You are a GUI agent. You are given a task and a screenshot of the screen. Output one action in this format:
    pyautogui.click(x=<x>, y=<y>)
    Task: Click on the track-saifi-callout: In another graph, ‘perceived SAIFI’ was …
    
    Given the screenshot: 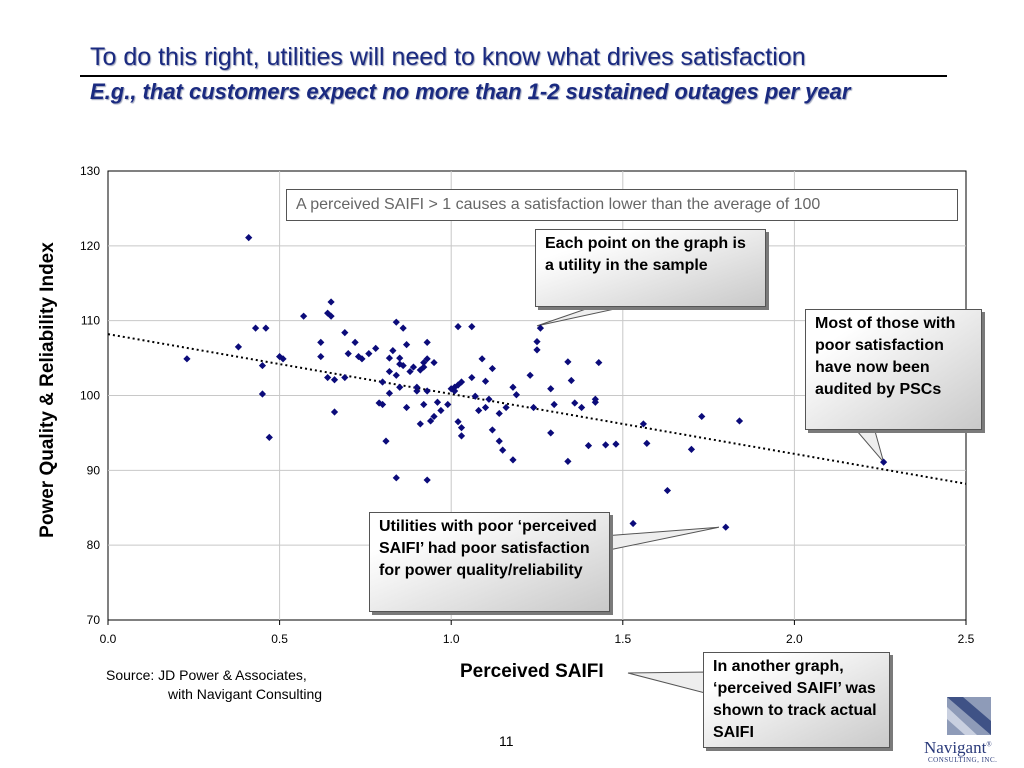 What is the action you would take?
    pyautogui.click(x=796, y=700)
    